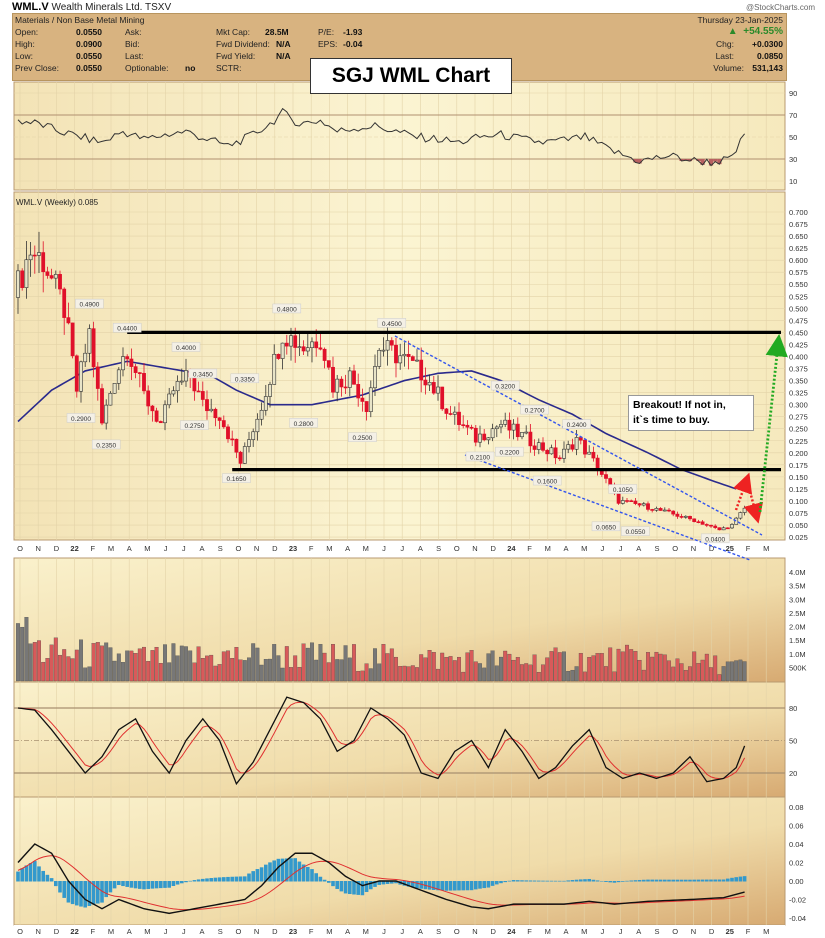 The height and width of the screenshot is (938, 825). I want to click on chg-value: +0.0300, so click(767, 44).